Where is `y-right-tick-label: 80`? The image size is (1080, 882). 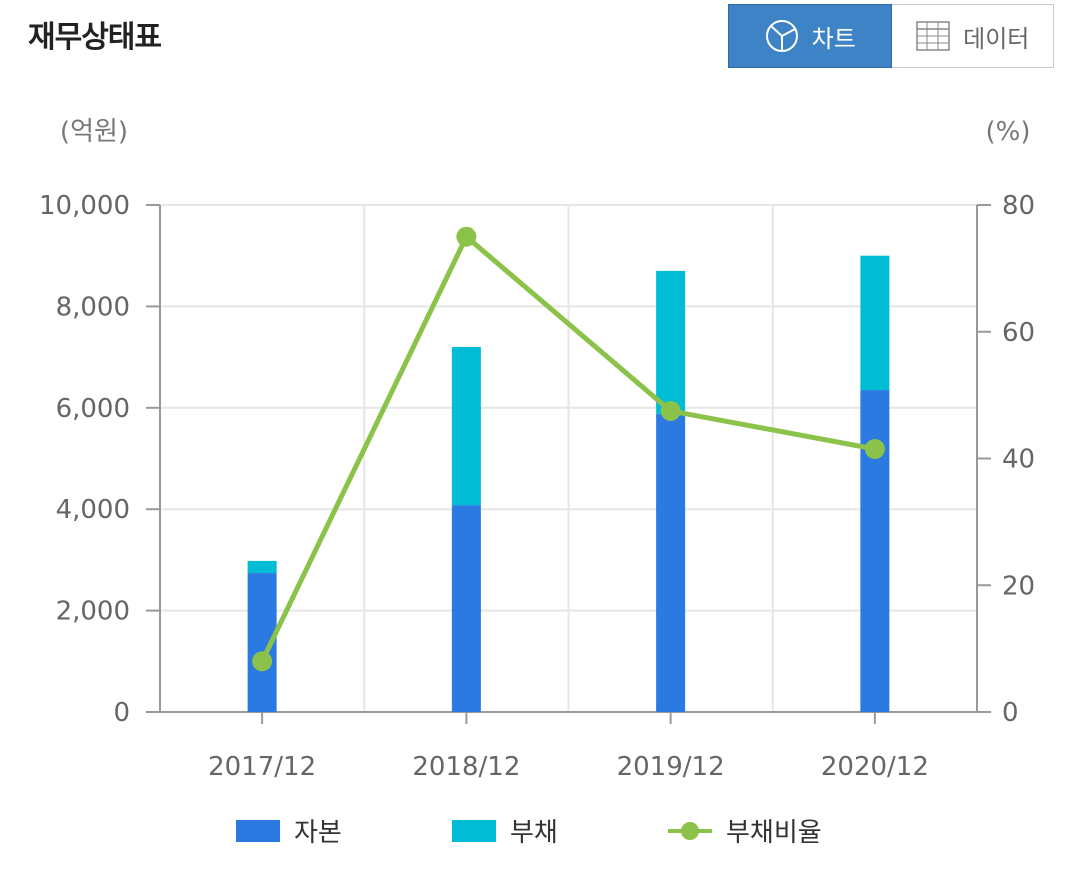 y-right-tick-label: 80 is located at coordinates (1018, 206).